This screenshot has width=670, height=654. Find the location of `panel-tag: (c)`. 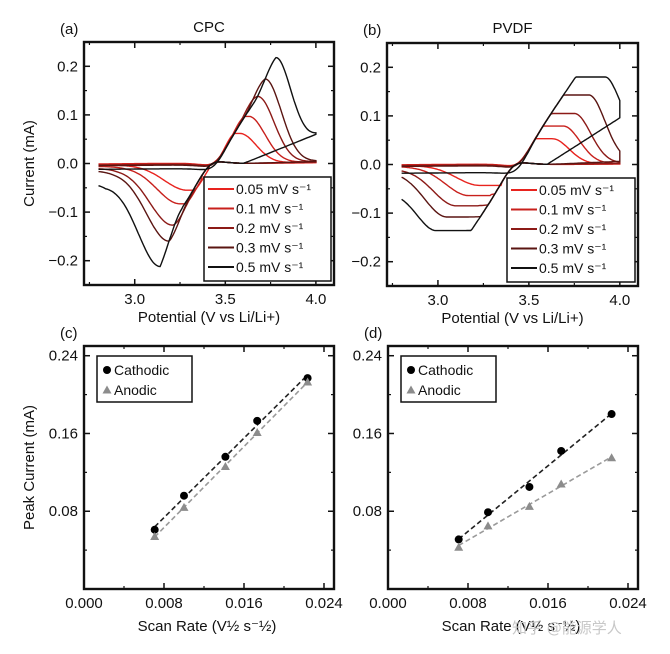

panel-tag: (c) is located at coordinates (69, 333).